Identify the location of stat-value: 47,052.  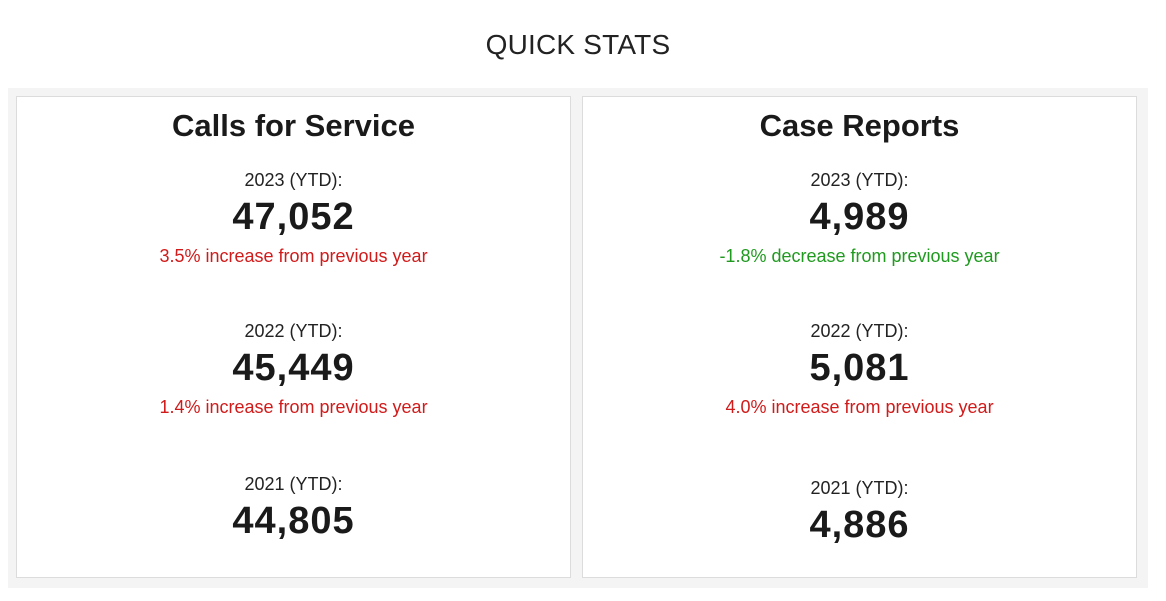
(293, 217).